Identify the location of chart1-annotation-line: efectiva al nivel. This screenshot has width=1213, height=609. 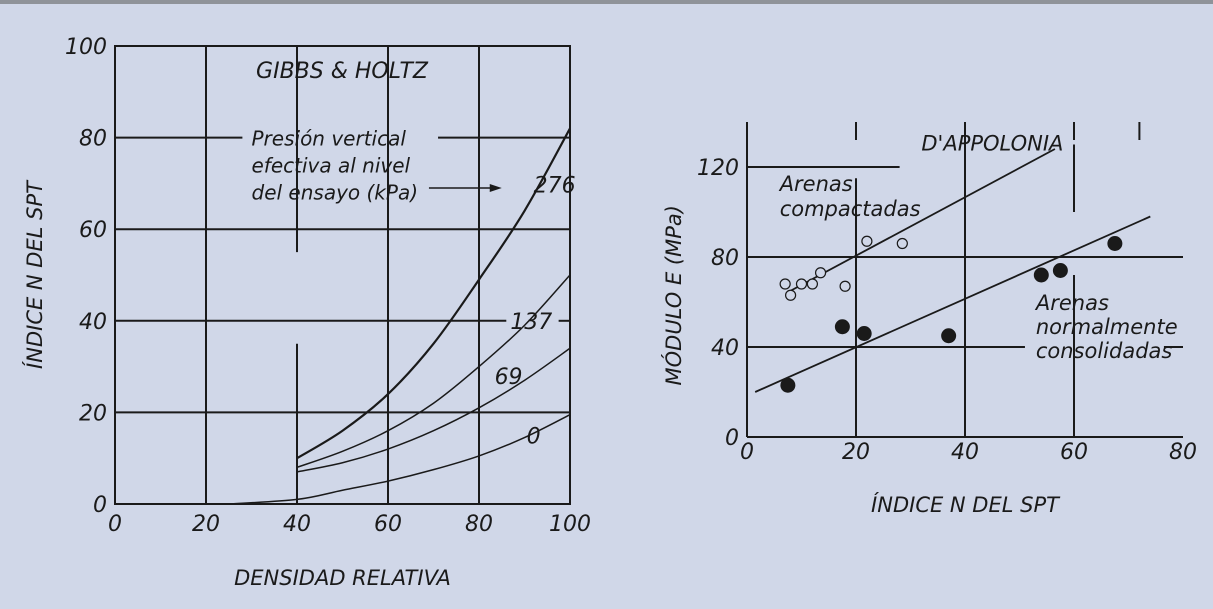
(331, 166).